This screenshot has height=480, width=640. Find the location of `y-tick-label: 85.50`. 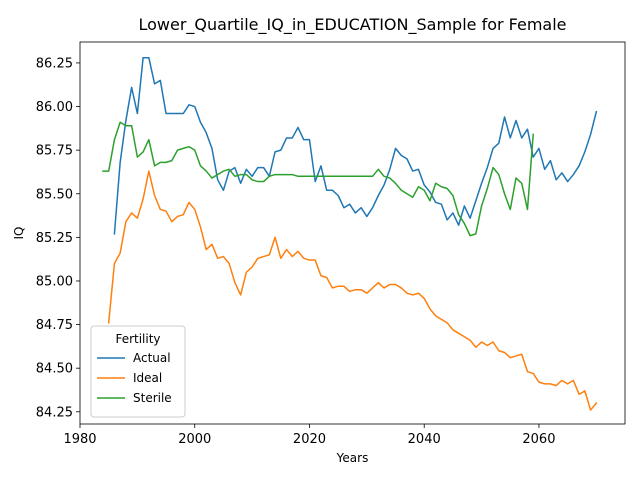

y-tick-label: 85.50 is located at coordinates (54, 194).